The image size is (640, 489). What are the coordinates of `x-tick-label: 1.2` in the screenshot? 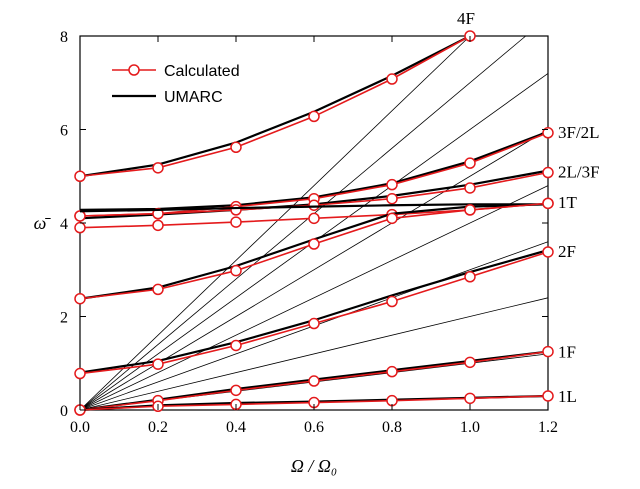 It's located at (548, 427).